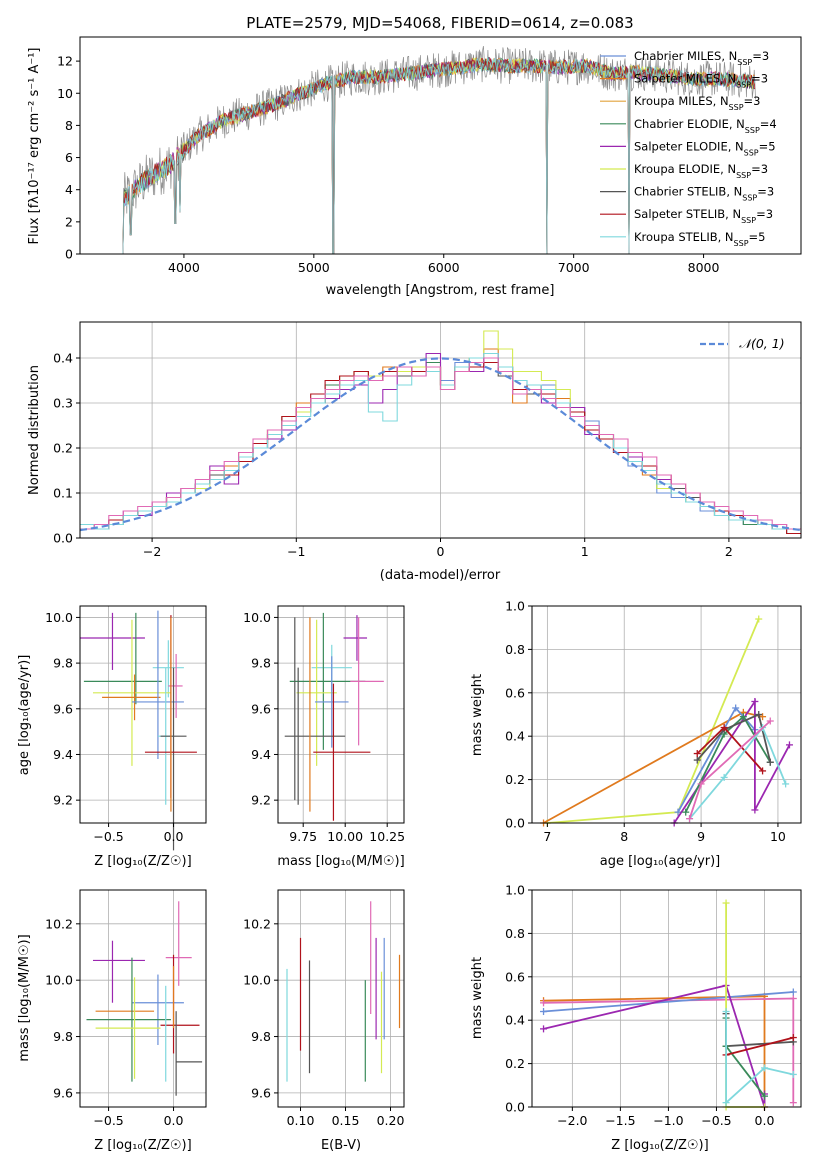 This screenshot has height=1174, width=819. I want to click on age-z-ytick-label: 9.2, so click(63, 800).